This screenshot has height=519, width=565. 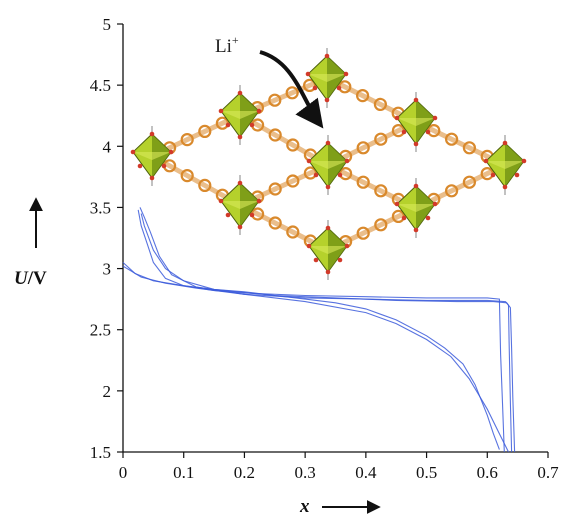 What do you see at coordinates (107, 24) in the screenshot?
I see `y-tick-label: 5` at bounding box center [107, 24].